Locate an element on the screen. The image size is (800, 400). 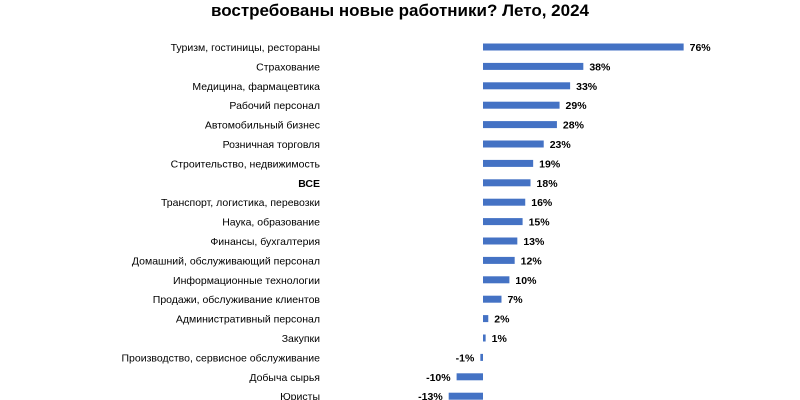
chart-title: востребованы новые работники? Лето, 2024 is located at coordinates (400, 10).